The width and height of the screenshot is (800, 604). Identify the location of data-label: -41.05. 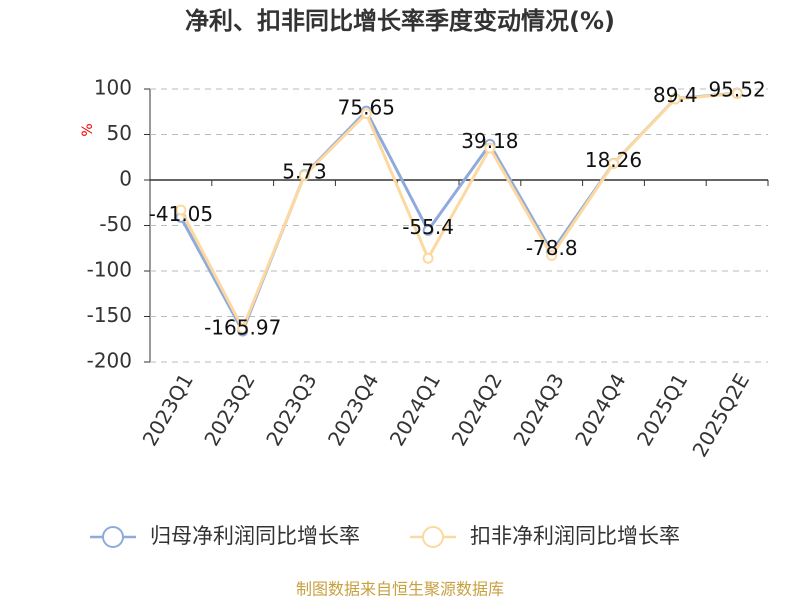
(181, 214).